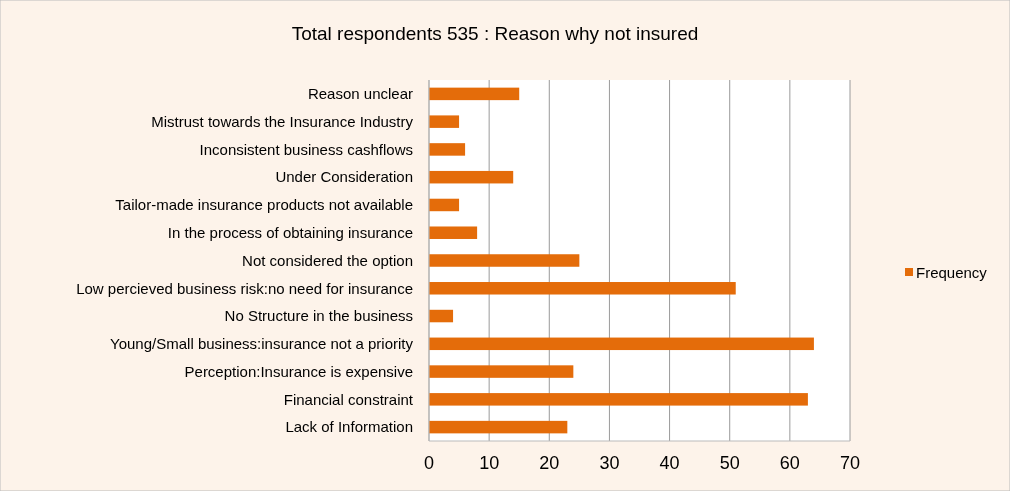 This screenshot has width=1010, height=491. I want to click on x-tick-label: 10, so click(489, 463).